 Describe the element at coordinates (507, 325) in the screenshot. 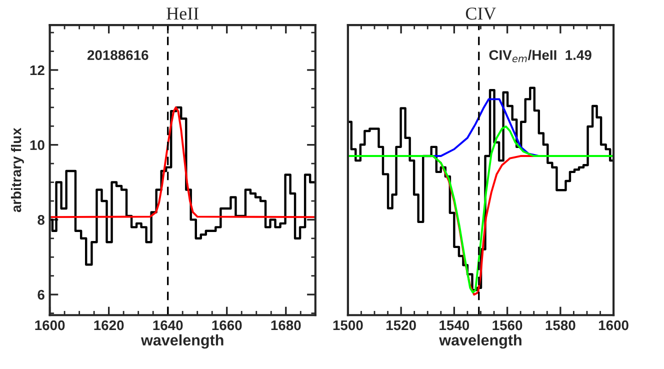

I see `x-tick-label: 1560` at that location.